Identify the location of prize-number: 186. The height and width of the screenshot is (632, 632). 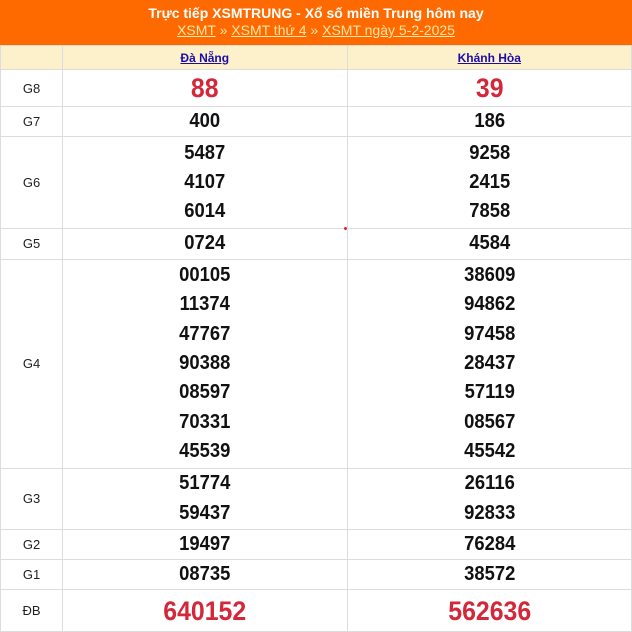
(489, 121).